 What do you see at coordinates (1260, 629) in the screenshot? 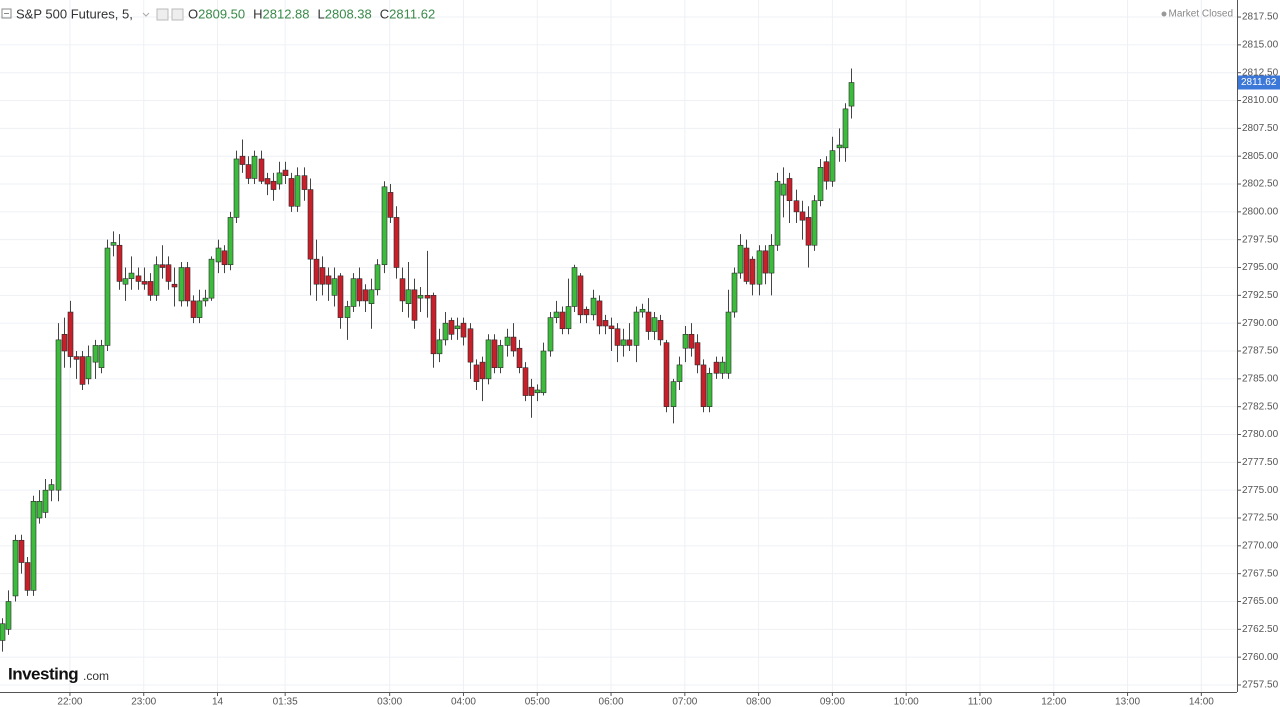
I see `y-tick-label: 2762.50` at bounding box center [1260, 629].